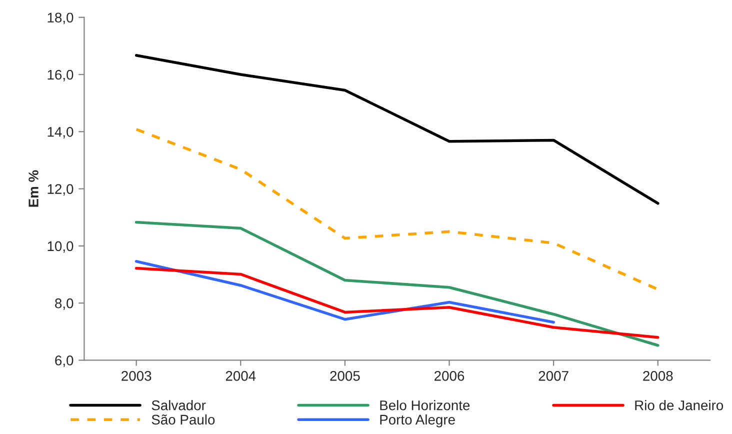 This screenshot has width=732, height=434. What do you see at coordinates (61, 247) in the screenshot?
I see `y-tick-label: 10,0` at bounding box center [61, 247].